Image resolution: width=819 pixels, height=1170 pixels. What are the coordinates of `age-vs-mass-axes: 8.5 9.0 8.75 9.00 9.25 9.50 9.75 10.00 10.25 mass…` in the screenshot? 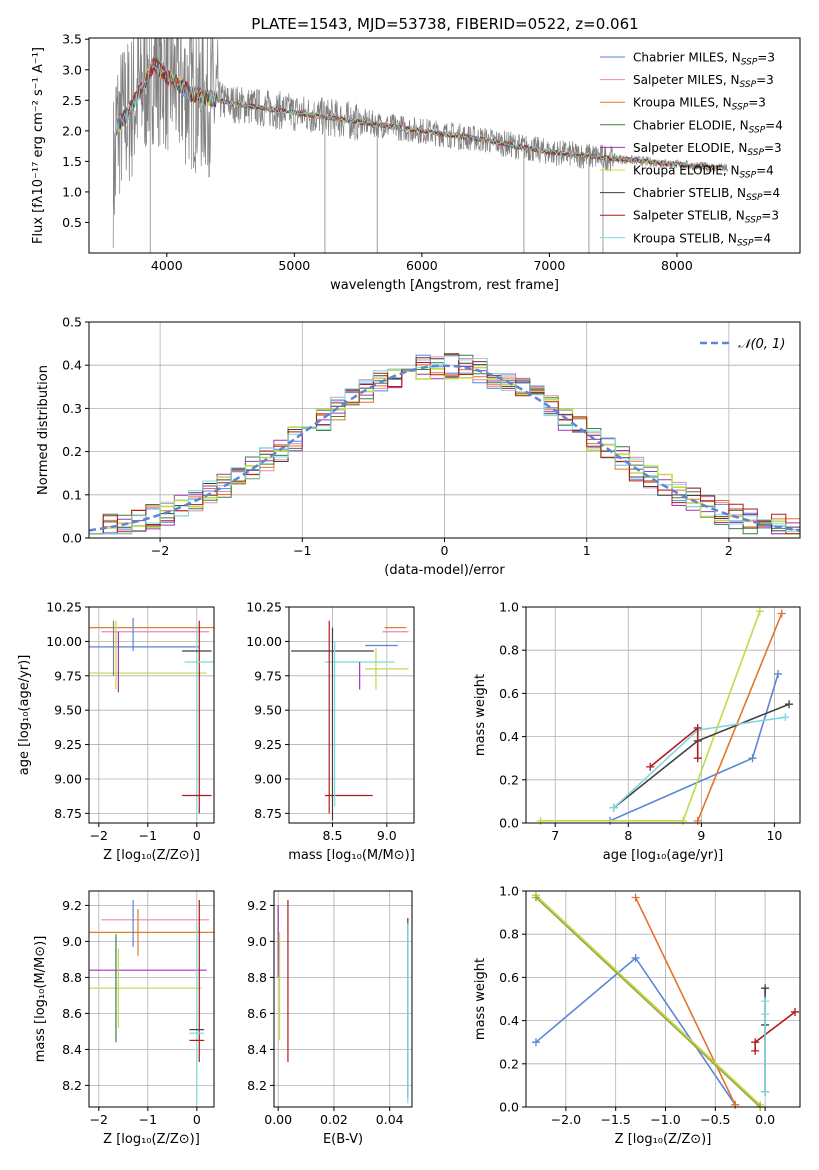 It's located at (330, 732).